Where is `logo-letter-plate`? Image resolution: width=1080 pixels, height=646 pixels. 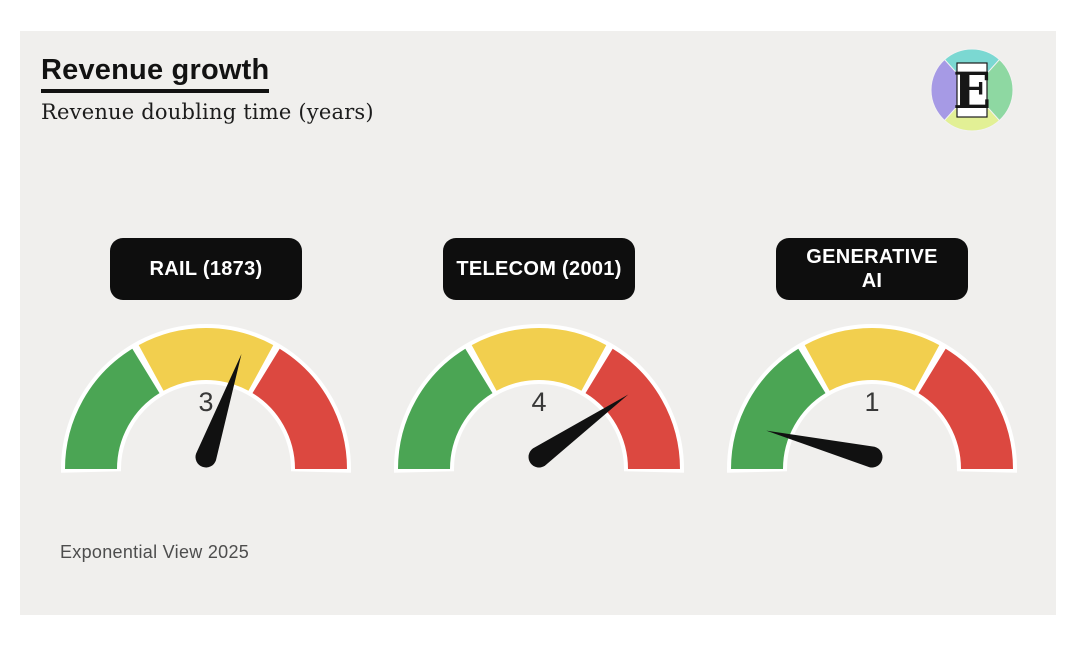
logo-letter-plate is located at coordinates (972, 90).